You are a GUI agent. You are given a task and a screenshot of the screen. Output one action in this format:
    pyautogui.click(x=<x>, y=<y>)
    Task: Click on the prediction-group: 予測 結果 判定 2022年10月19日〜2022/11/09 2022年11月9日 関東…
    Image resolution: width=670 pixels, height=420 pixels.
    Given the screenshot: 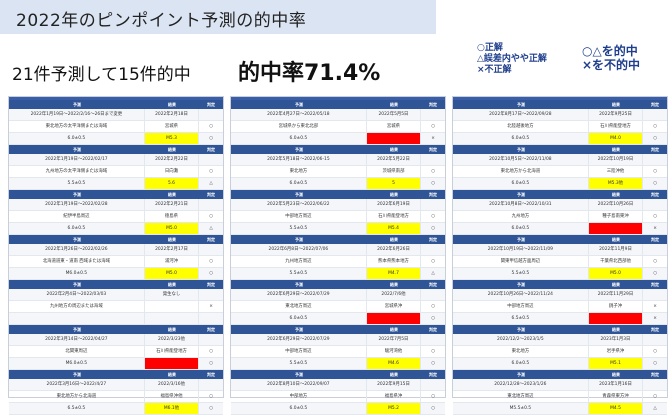 What is the action you would take?
    pyautogui.click(x=560, y=257)
    